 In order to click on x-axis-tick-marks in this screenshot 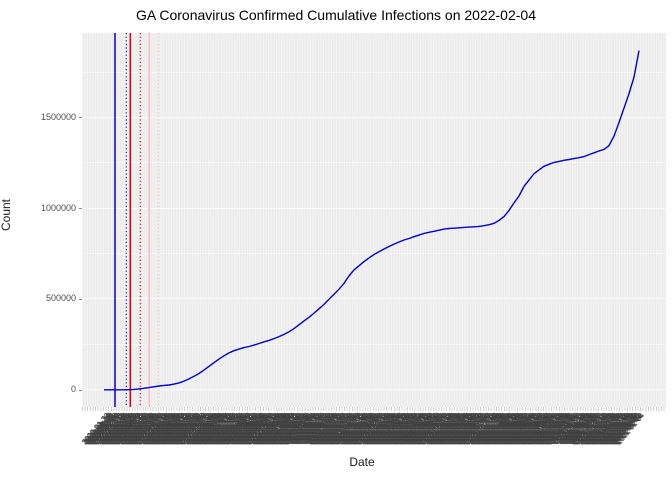, I will do `click(374, 409)`.